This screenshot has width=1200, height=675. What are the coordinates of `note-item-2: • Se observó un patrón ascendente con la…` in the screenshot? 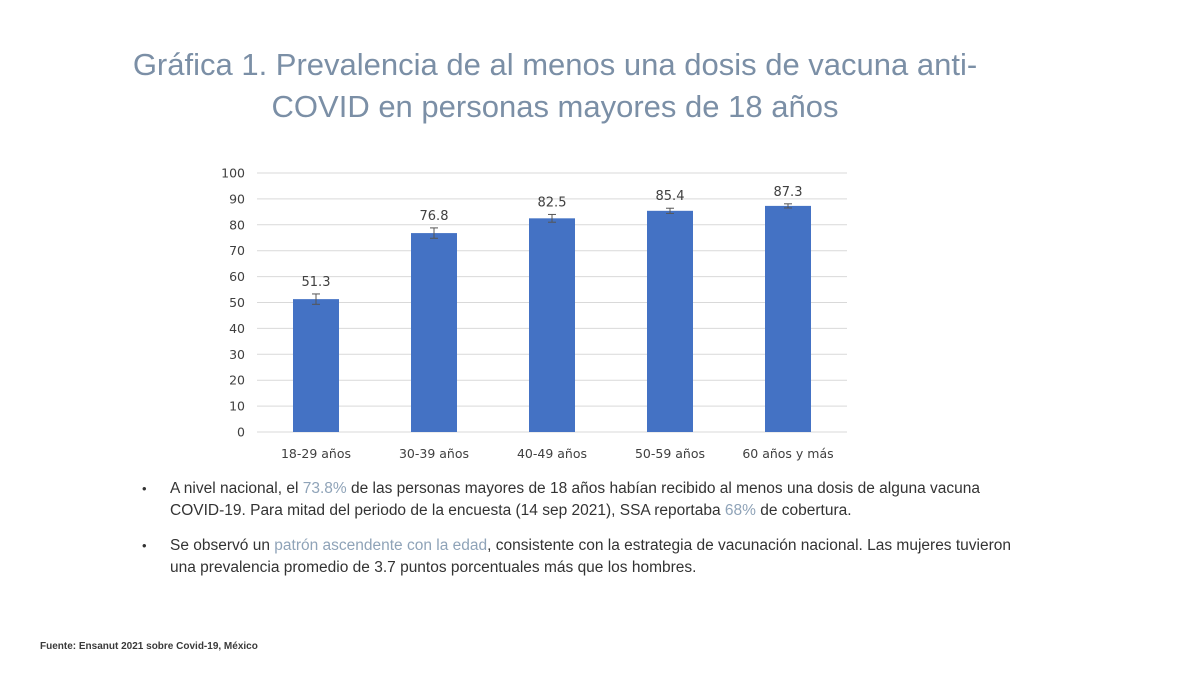 It's located at (580, 557).